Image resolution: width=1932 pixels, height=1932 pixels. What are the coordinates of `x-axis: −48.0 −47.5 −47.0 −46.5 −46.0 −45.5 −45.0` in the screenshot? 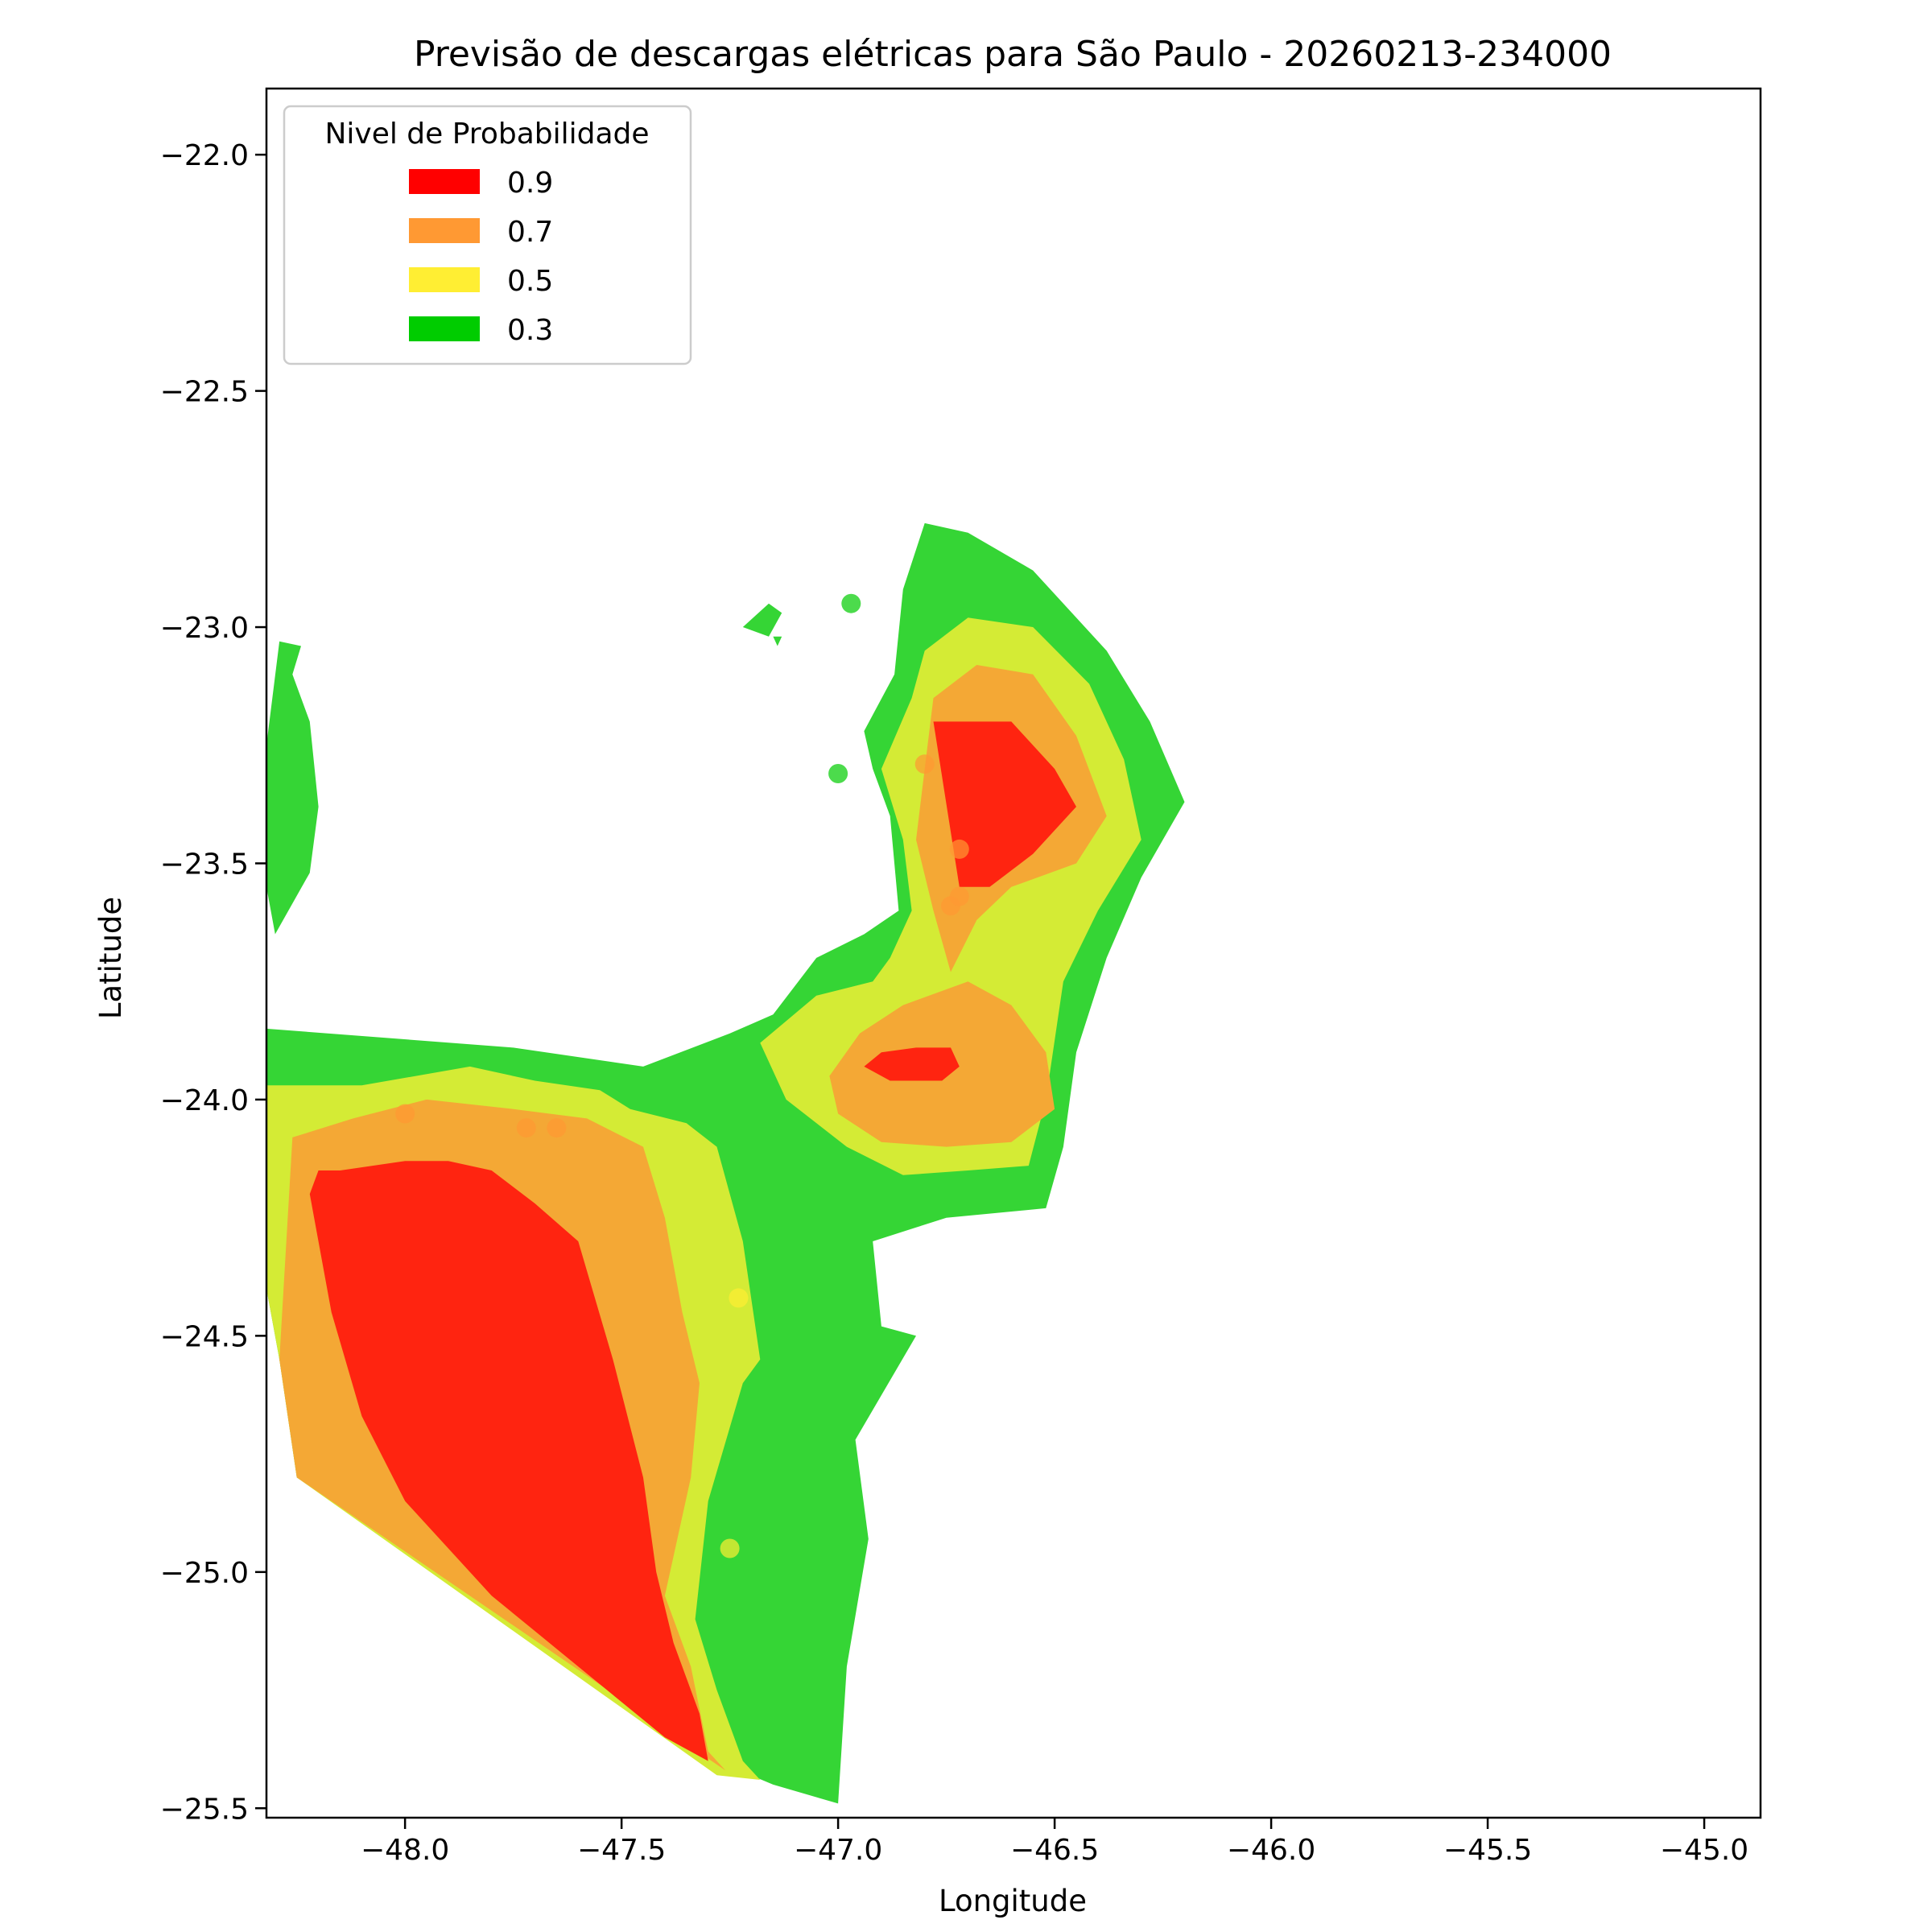 It's located at (1054, 1842).